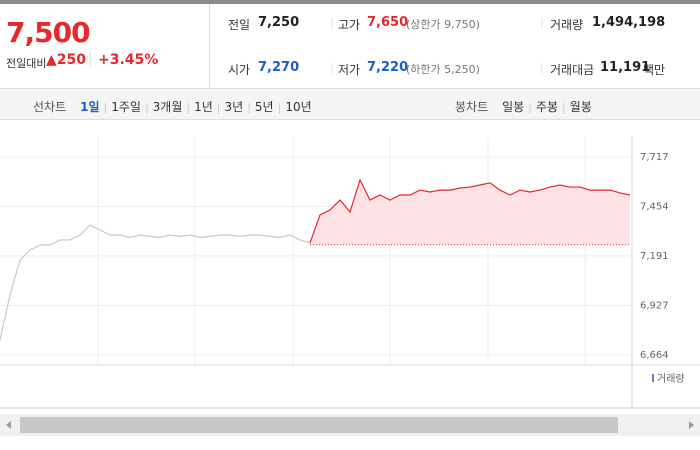 The image size is (700, 450). I want to click on tab: 월봉, so click(580, 107).